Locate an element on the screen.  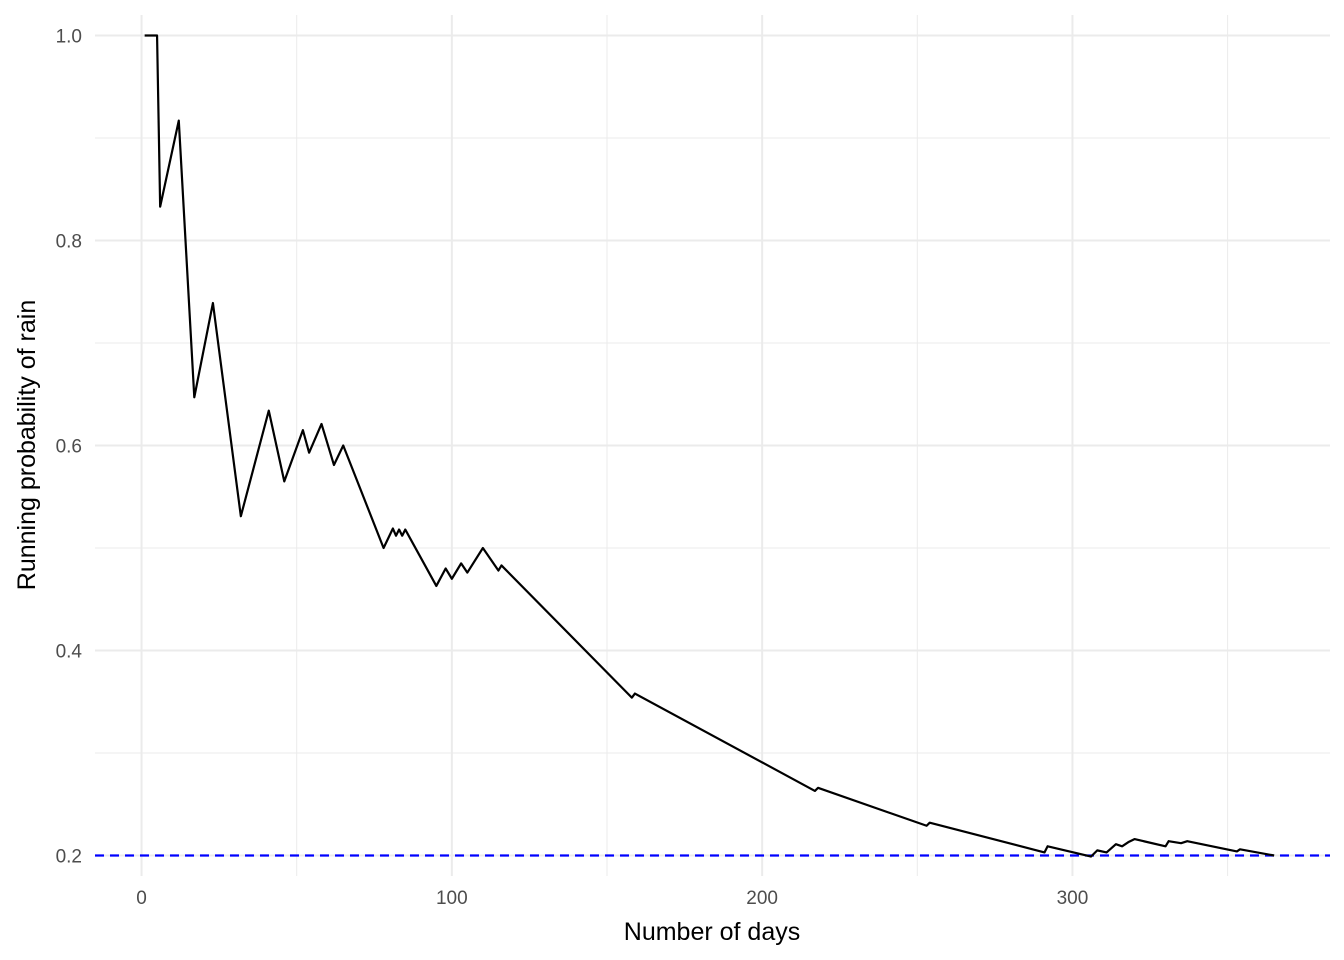
y-tick-label: 1.0 is located at coordinates (69, 37).